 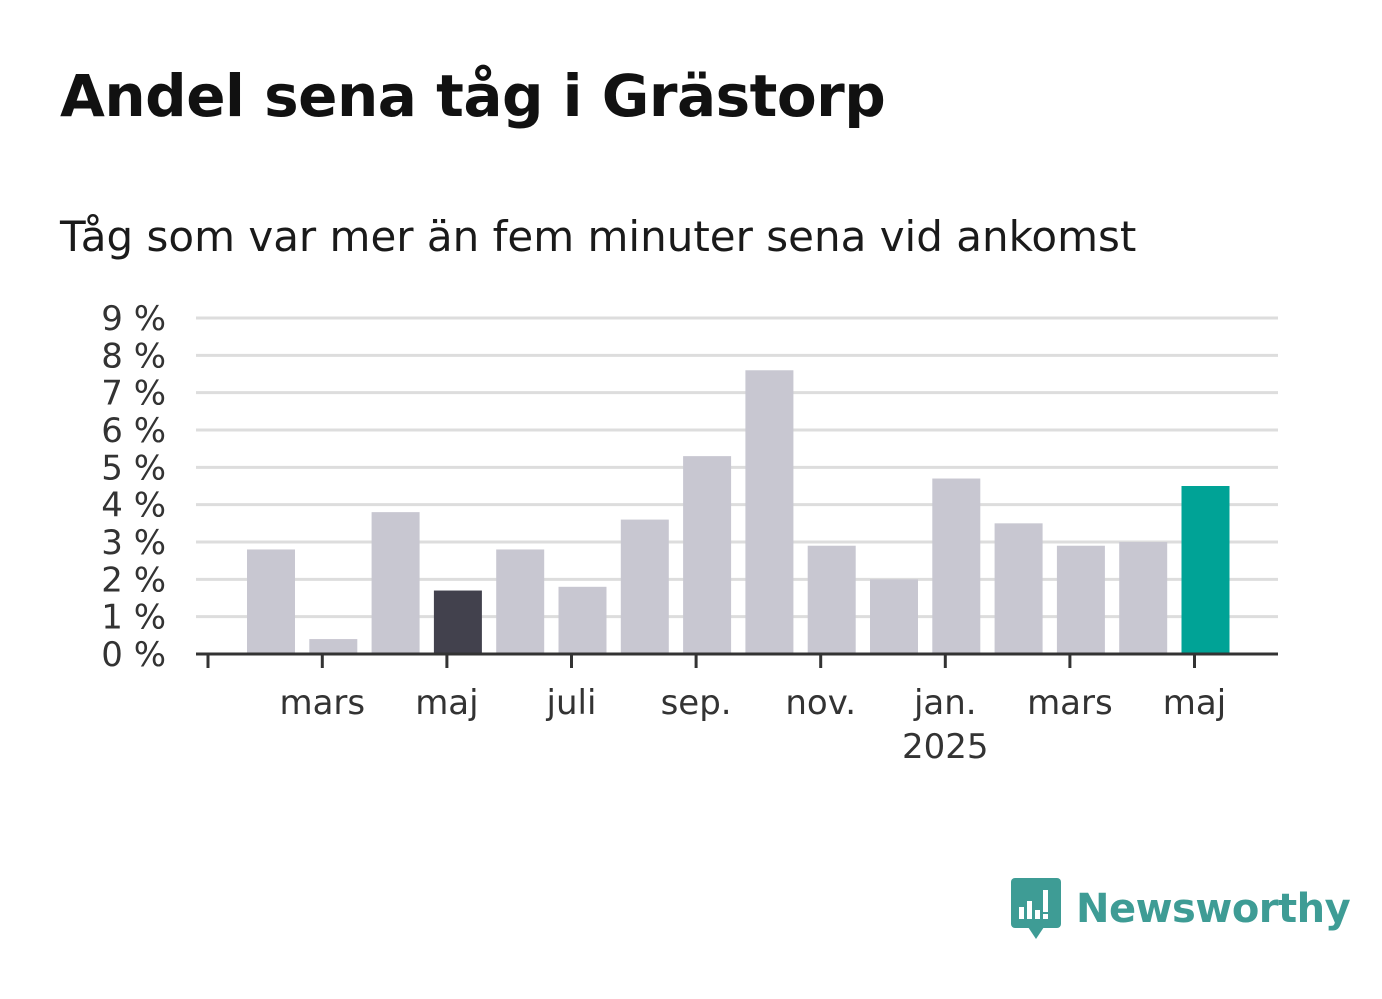 I want to click on newsworthy-logo: Newsworthy, so click(x=1180, y=909).